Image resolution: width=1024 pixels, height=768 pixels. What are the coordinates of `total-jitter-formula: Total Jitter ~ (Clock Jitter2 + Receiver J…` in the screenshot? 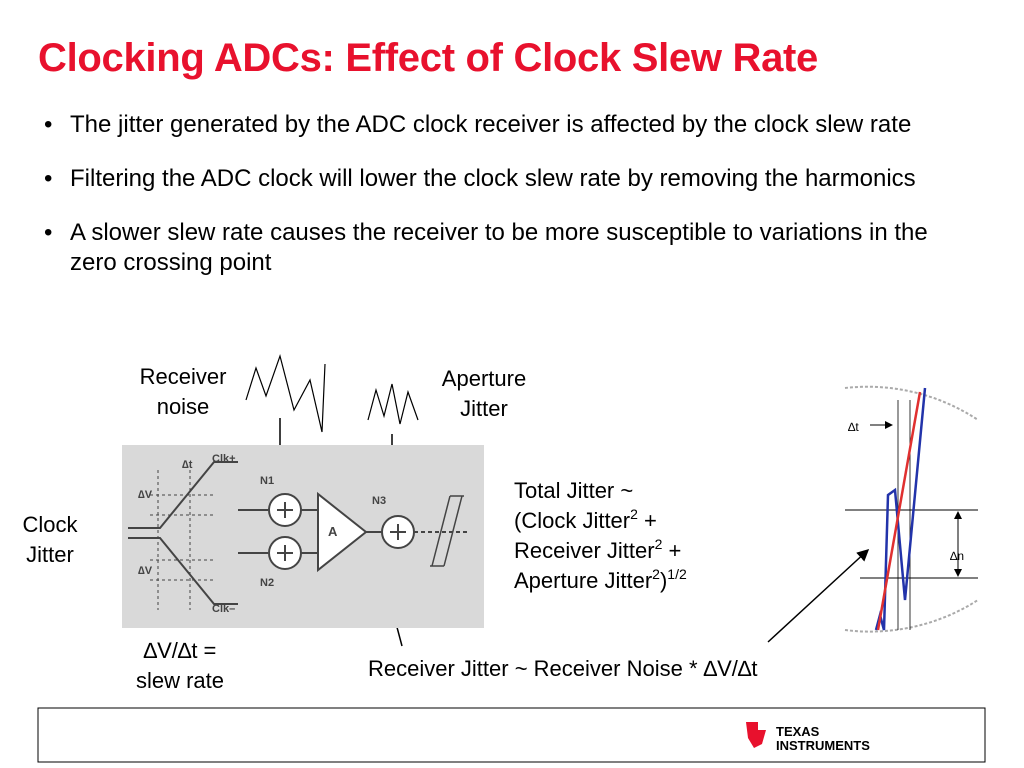 It's located at (600, 536).